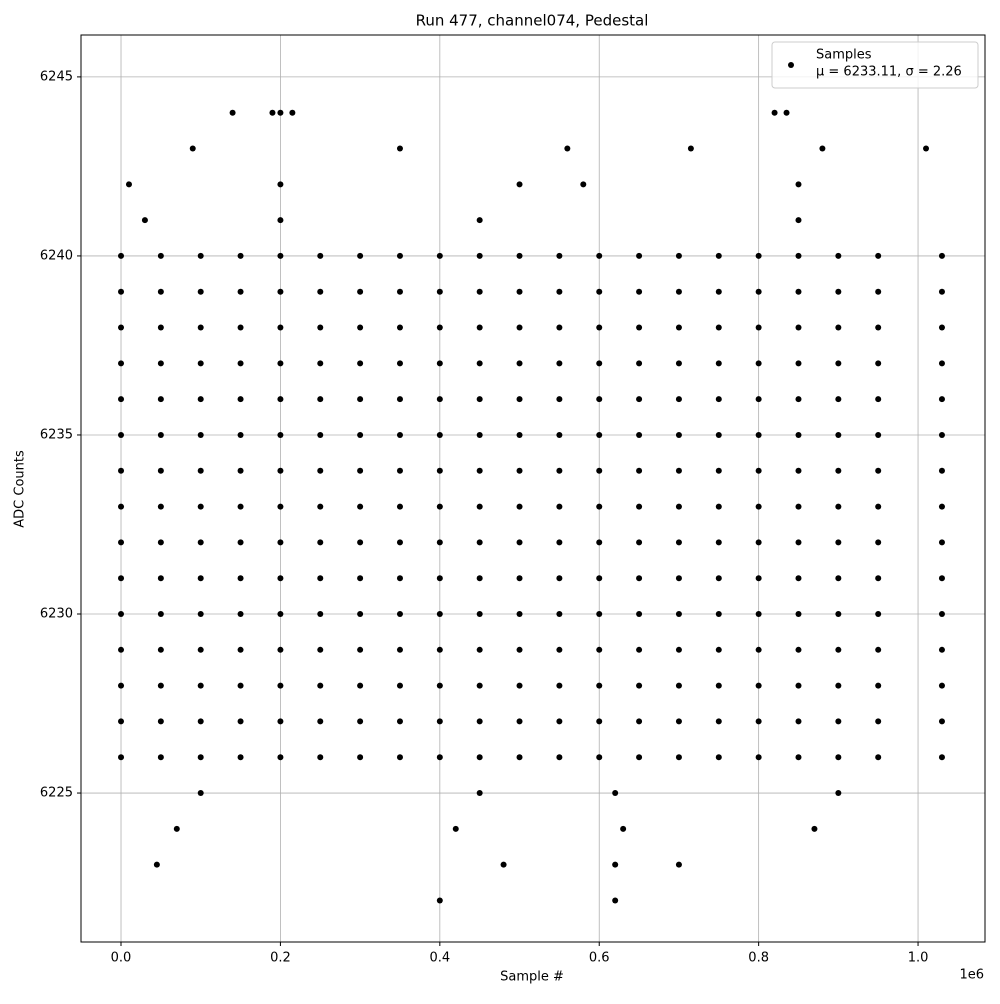  Describe the element at coordinates (56, 255) in the screenshot. I see `y-tick-label: 6240` at that location.